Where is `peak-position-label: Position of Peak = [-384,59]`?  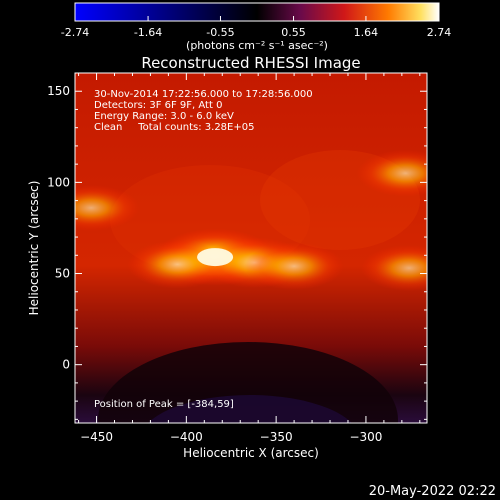
peak-position-label: Position of Peak = [-384,59] is located at coordinates (164, 404).